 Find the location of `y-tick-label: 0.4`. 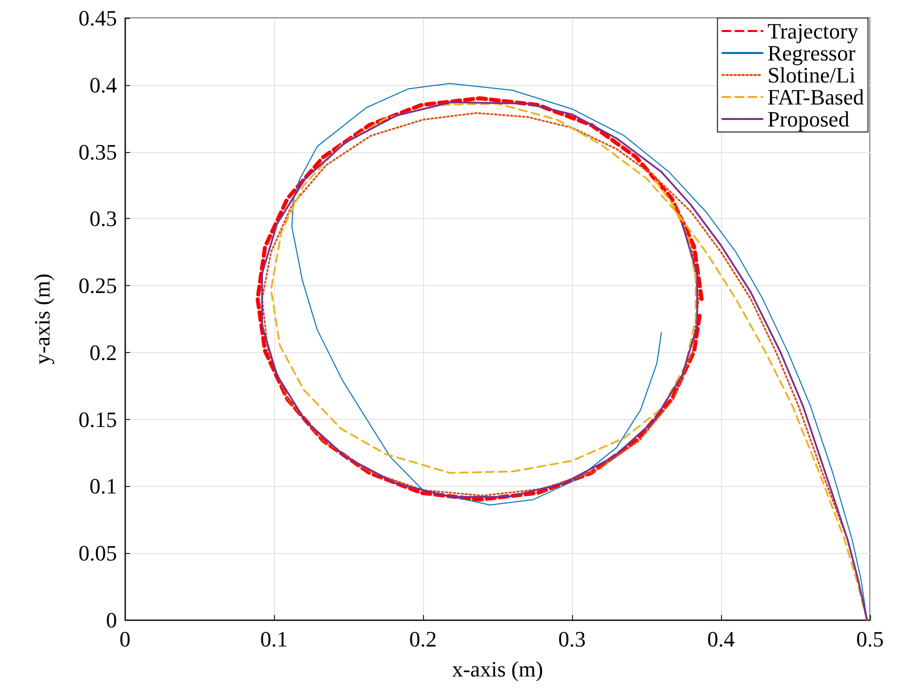

y-tick-label: 0.4 is located at coordinates (103, 85).